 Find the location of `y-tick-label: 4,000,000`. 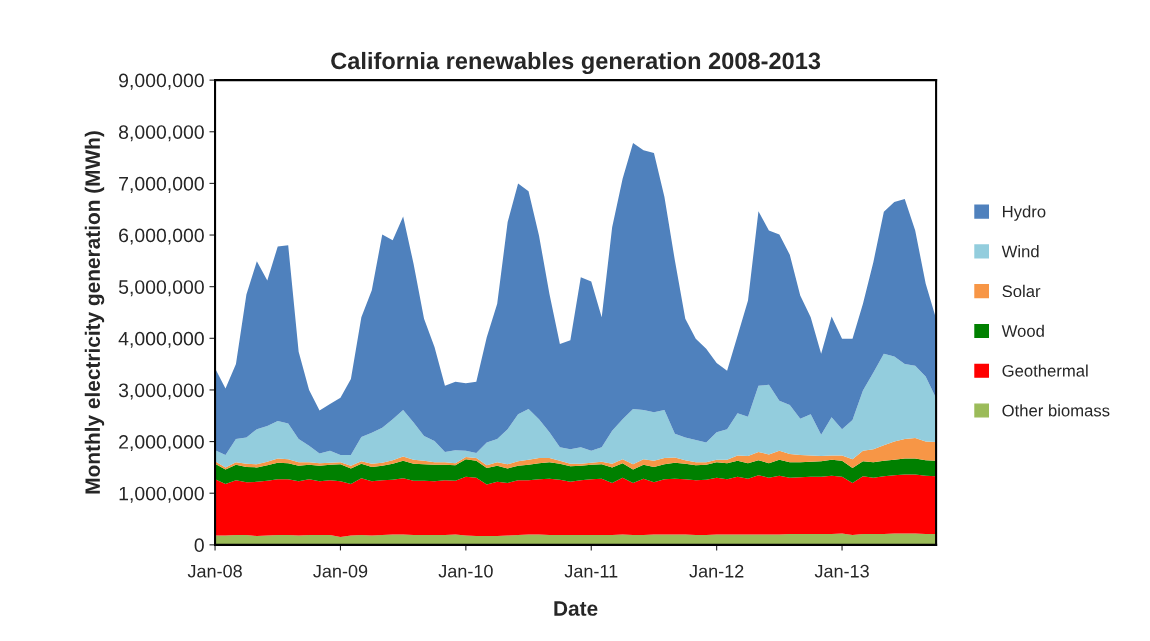

y-tick-label: 4,000,000 is located at coordinates (161, 339).